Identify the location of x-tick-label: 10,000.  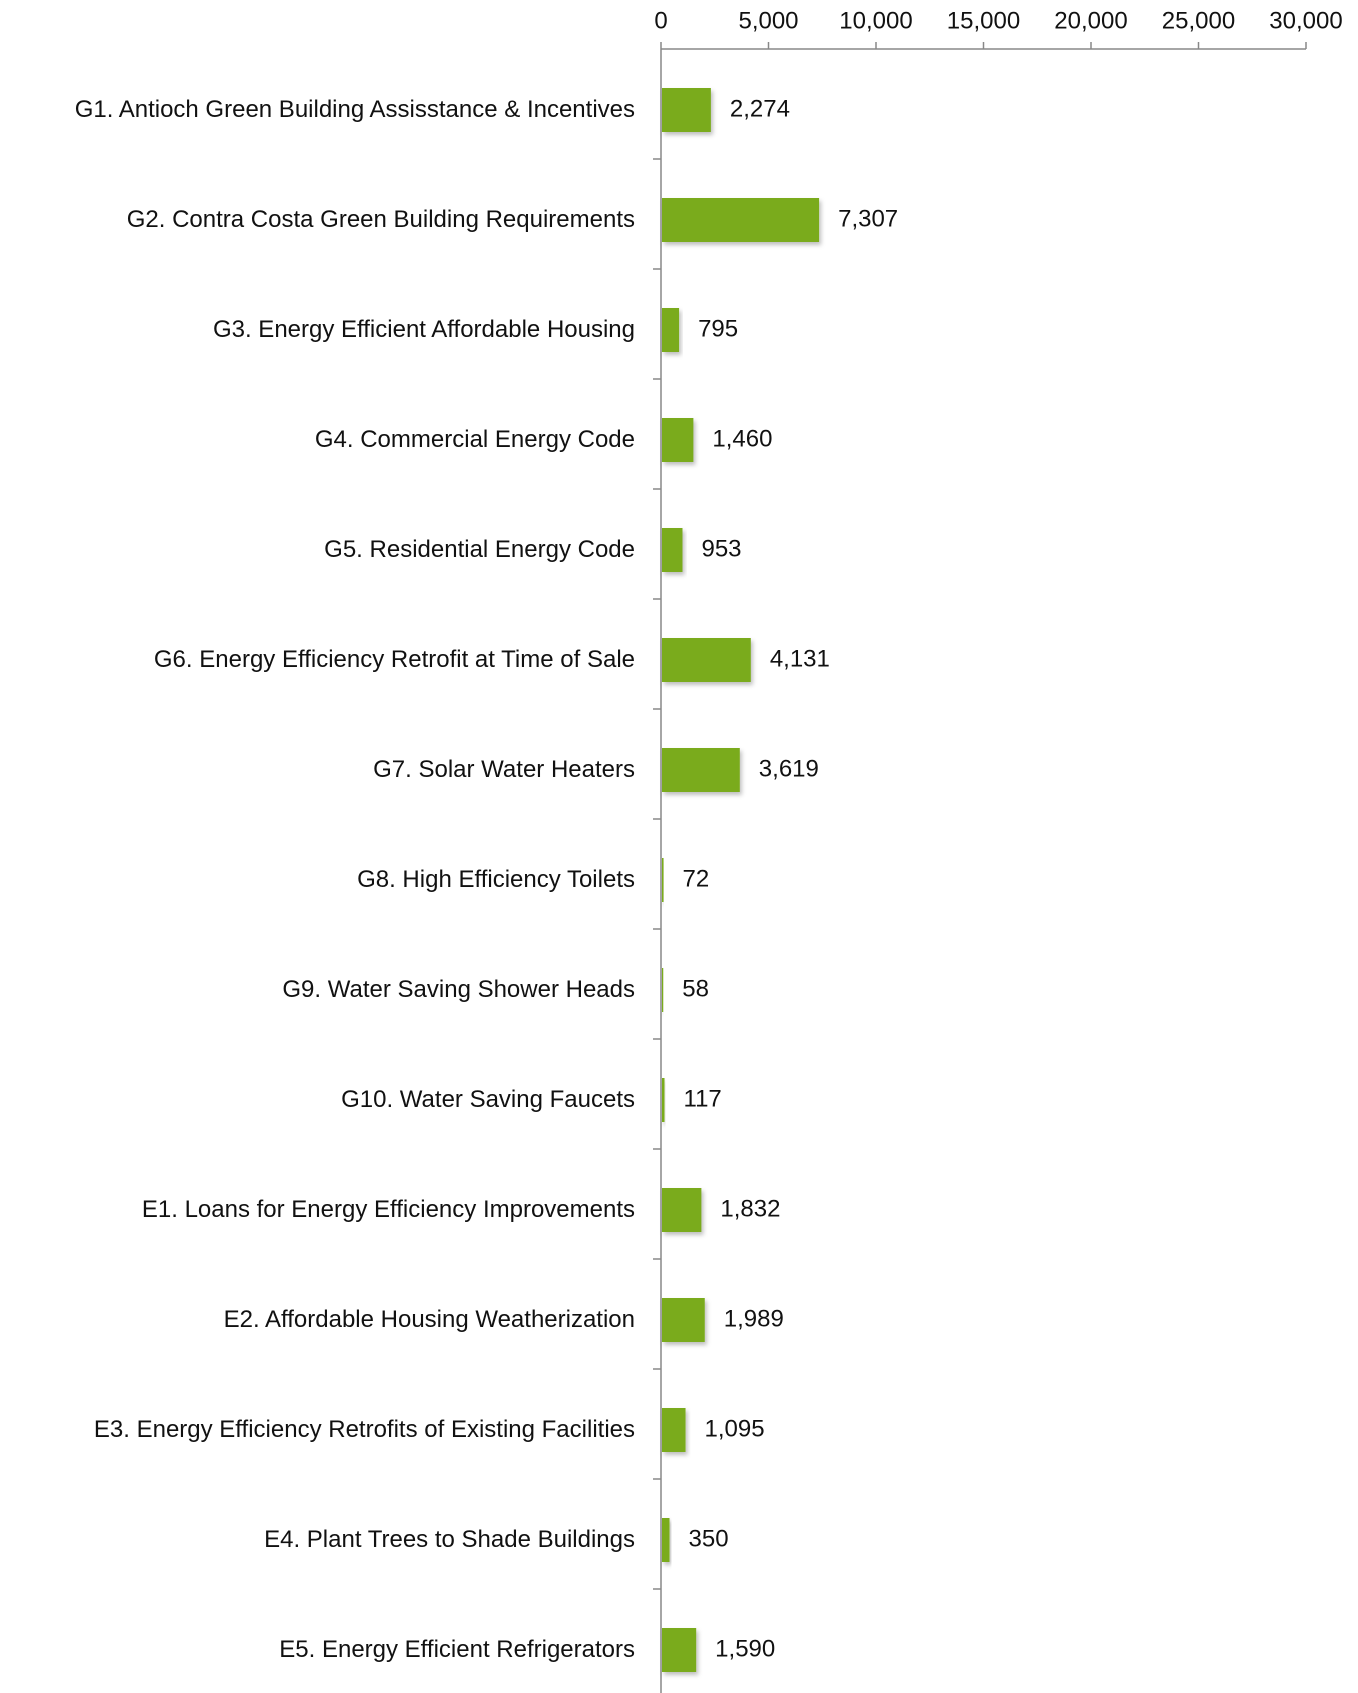
(875, 20).